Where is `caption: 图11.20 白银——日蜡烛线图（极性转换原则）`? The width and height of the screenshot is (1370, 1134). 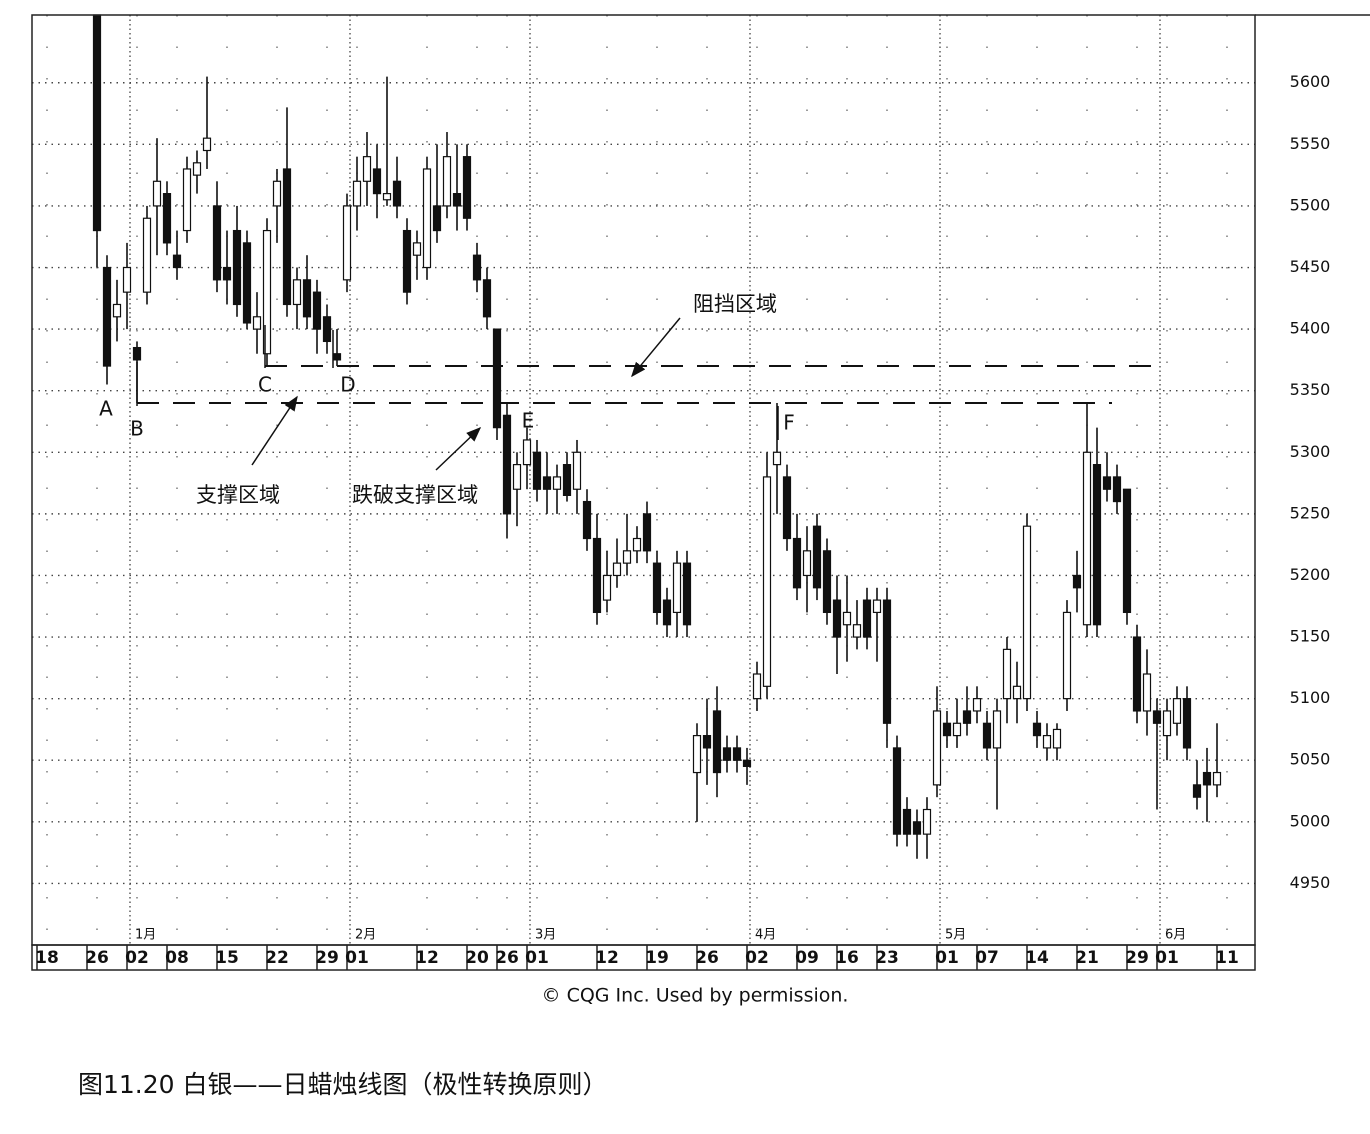
caption: 图11.20 白银——日蜡烛线图（极性转换原则） is located at coordinates (343, 1084).